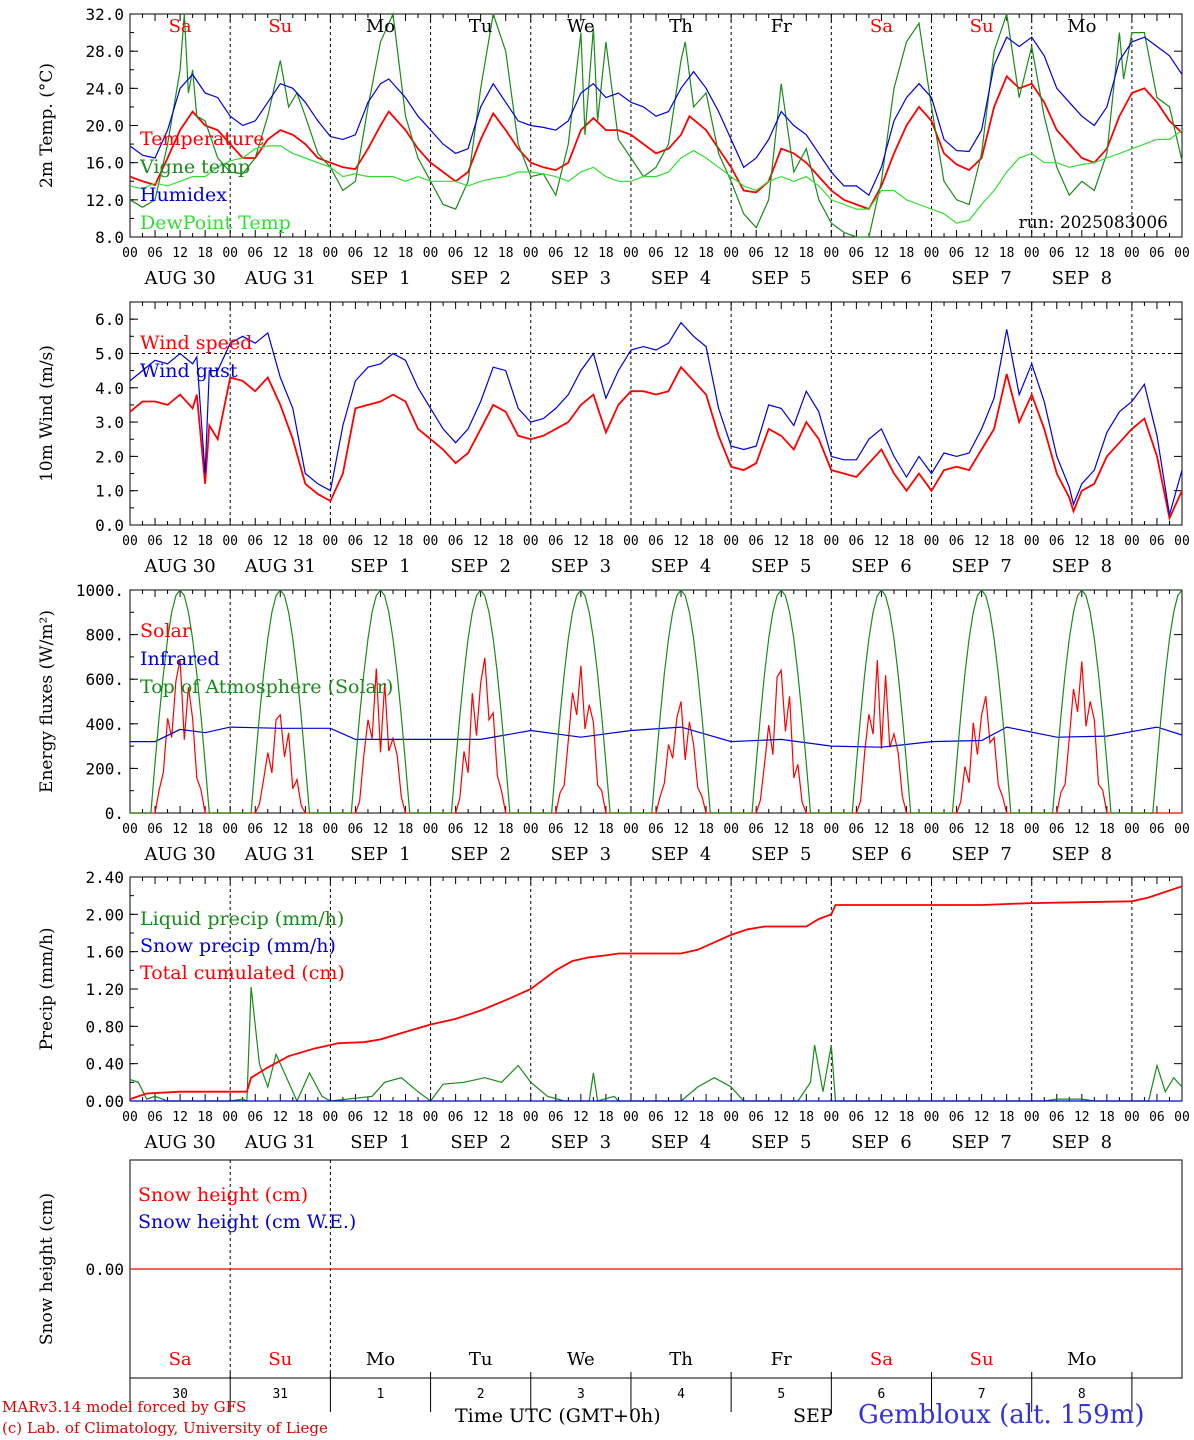 This screenshot has height=1440, width=1194. Describe the element at coordinates (881, 26) in the screenshot. I see `weekday-top: Sa` at that location.